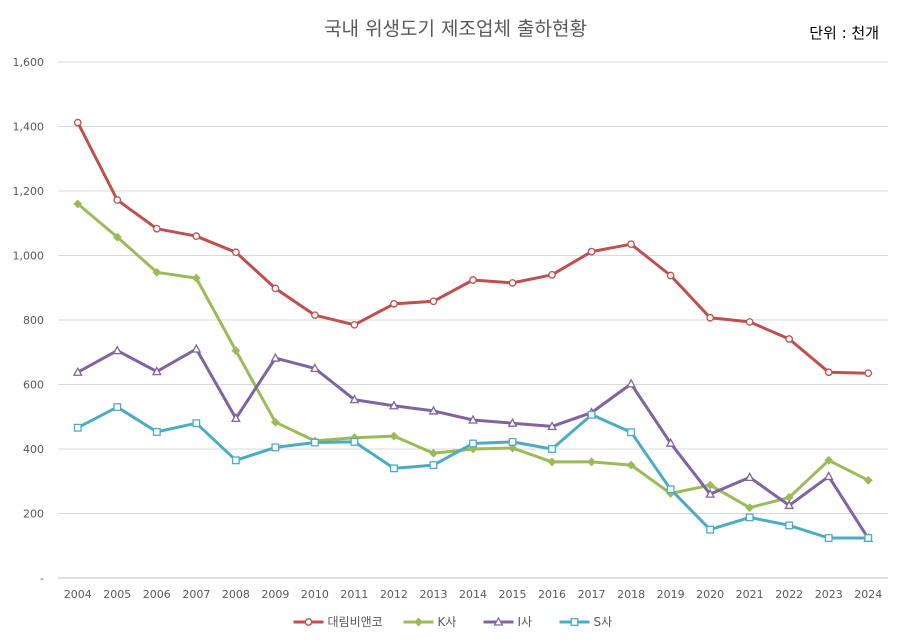 This screenshot has width=911, height=642. What do you see at coordinates (508, 622) in the screenshot?
I see `legend-item: I사` at bounding box center [508, 622].